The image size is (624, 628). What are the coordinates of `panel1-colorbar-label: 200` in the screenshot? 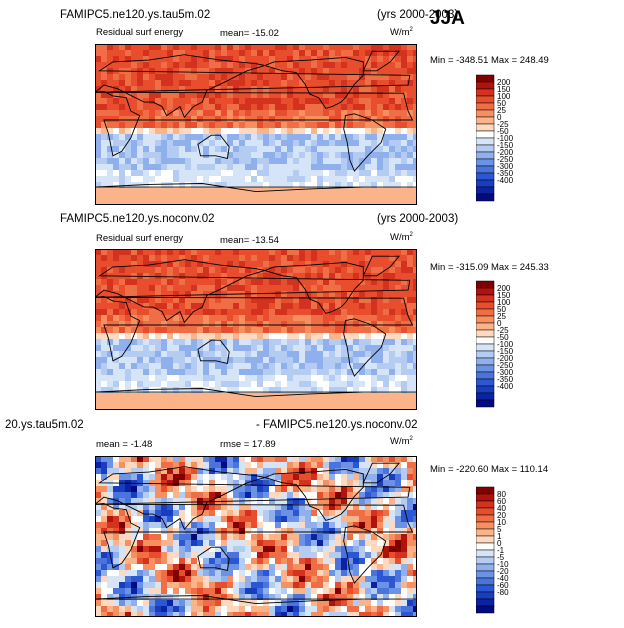 It's located at (504, 82).